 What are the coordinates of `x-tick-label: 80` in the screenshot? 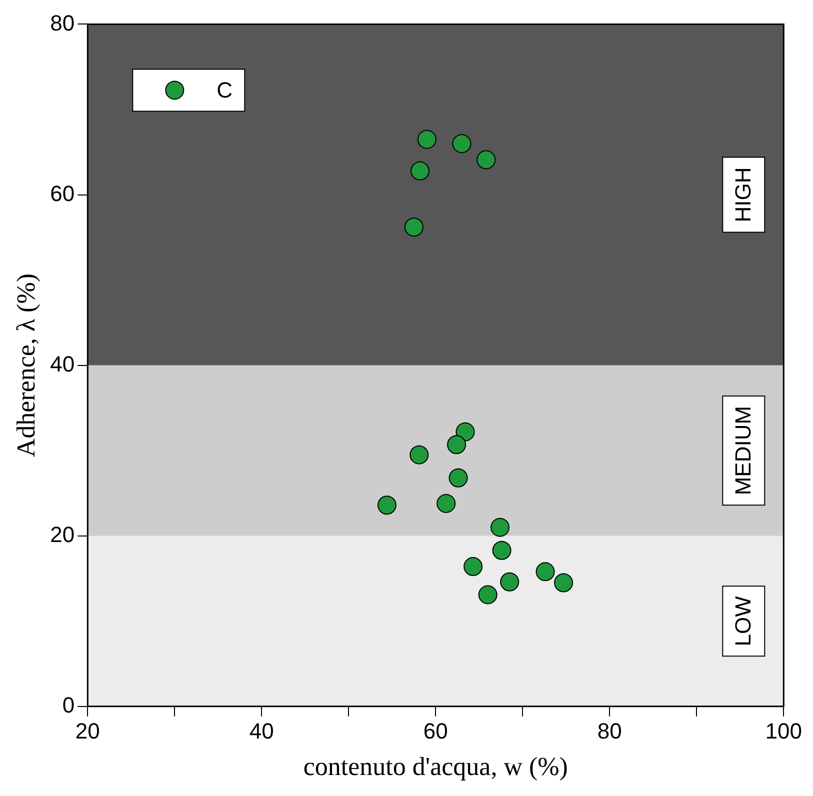 It's located at (609, 731).